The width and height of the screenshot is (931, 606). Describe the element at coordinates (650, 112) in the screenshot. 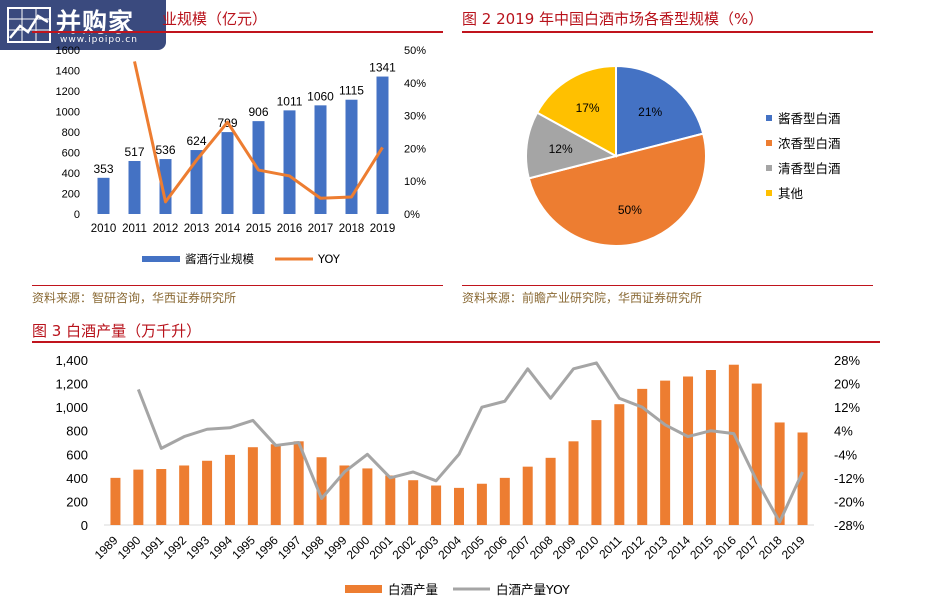

I see `slice-label: 21%` at that location.